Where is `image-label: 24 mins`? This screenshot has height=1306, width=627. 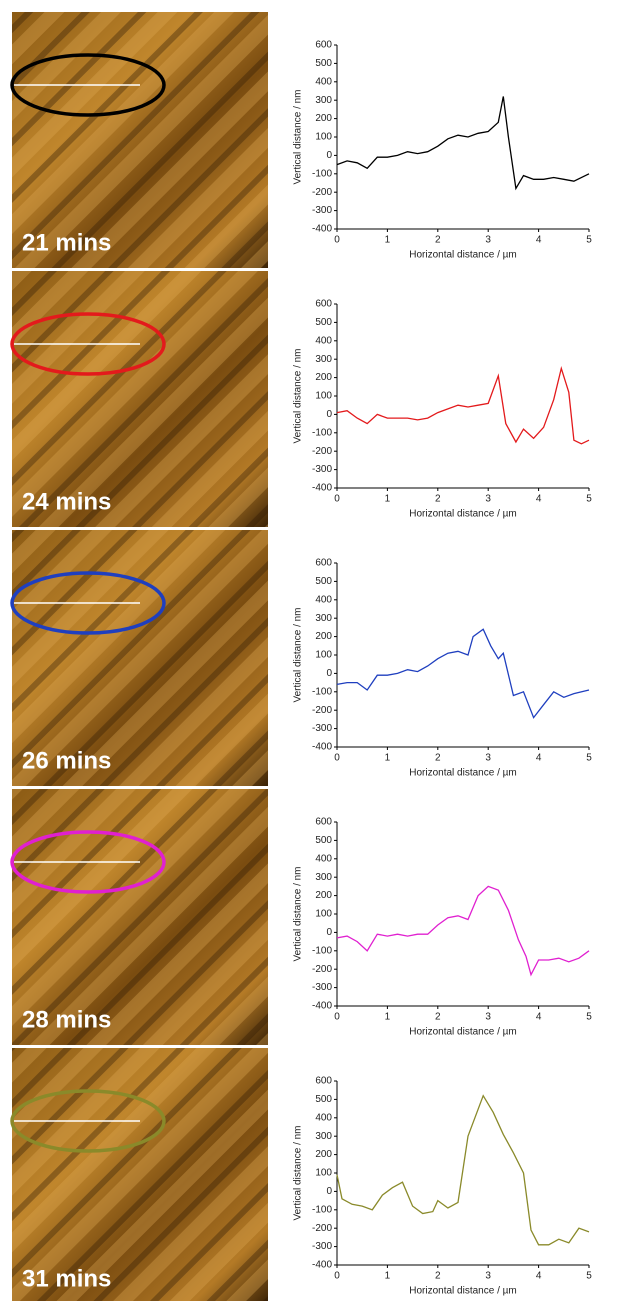 image-label: 24 mins is located at coordinates (66, 501).